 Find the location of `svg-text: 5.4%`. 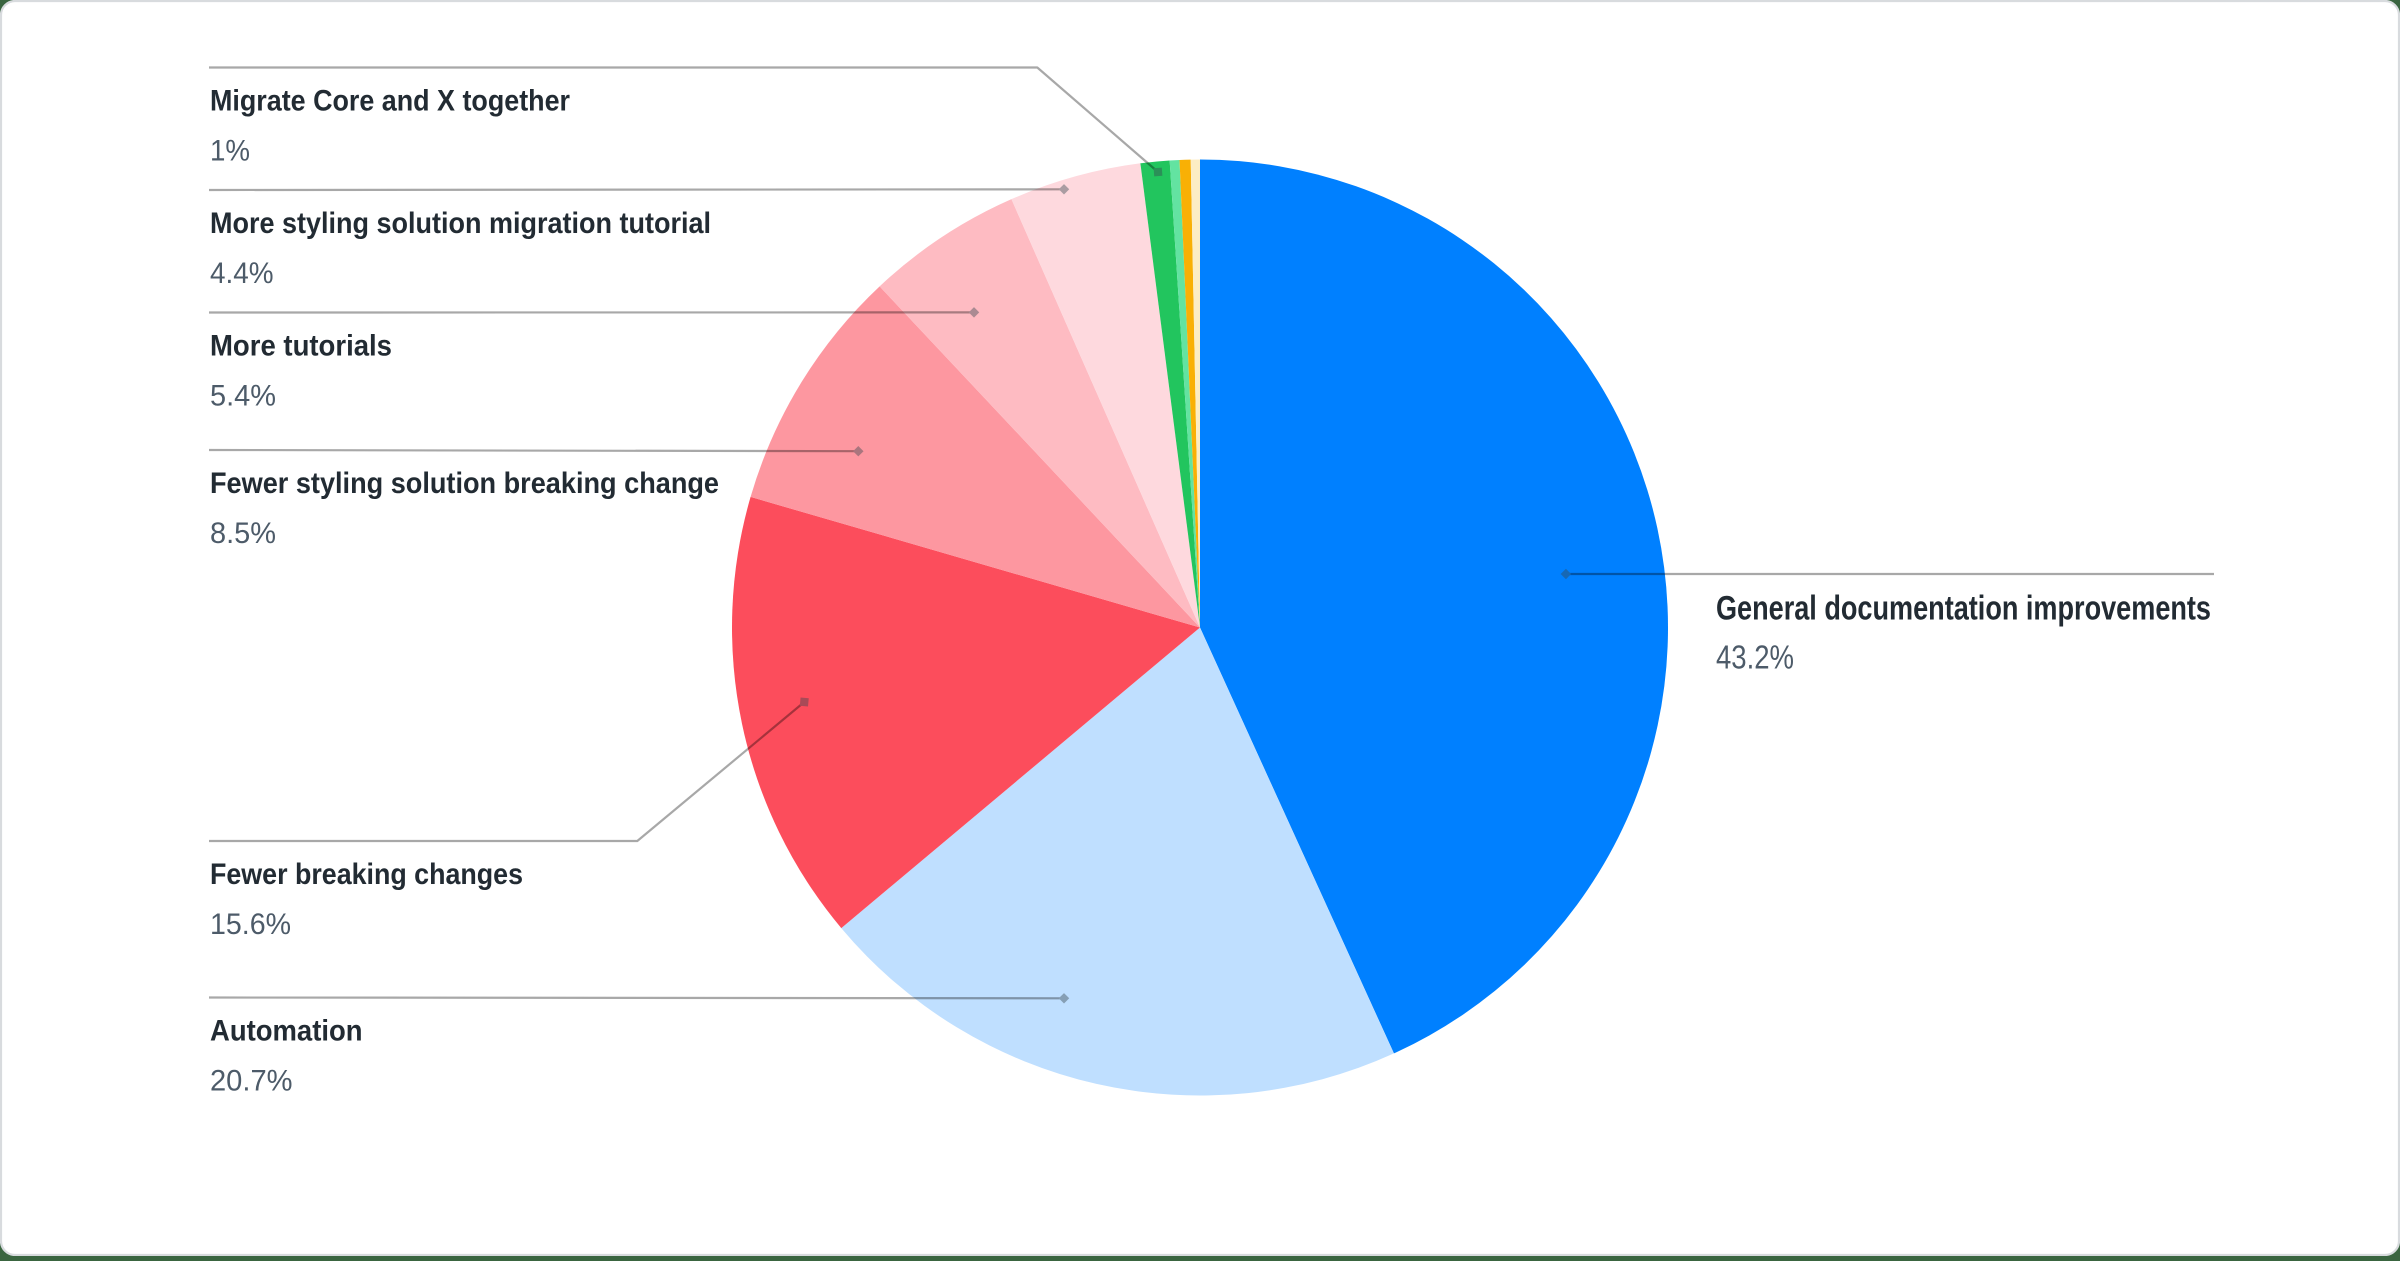

svg-text: 5.4% is located at coordinates (243, 395).